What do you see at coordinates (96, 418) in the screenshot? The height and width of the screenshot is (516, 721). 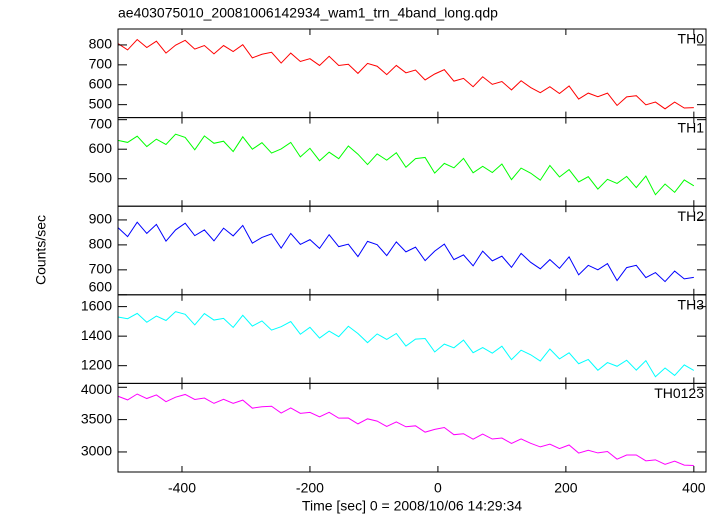 I see `y-tick-label: 3500` at bounding box center [96, 418].